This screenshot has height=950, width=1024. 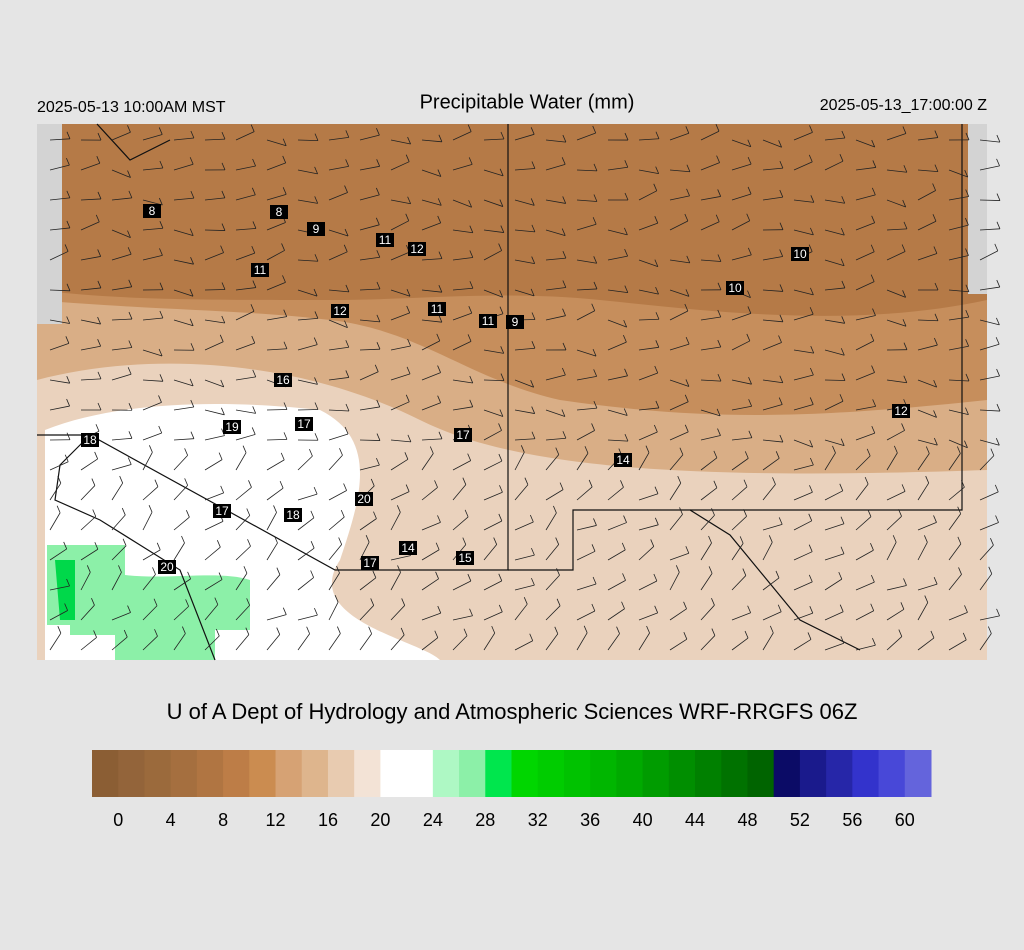 I want to click on colorbar-tick-label: 56, so click(x=852, y=820).